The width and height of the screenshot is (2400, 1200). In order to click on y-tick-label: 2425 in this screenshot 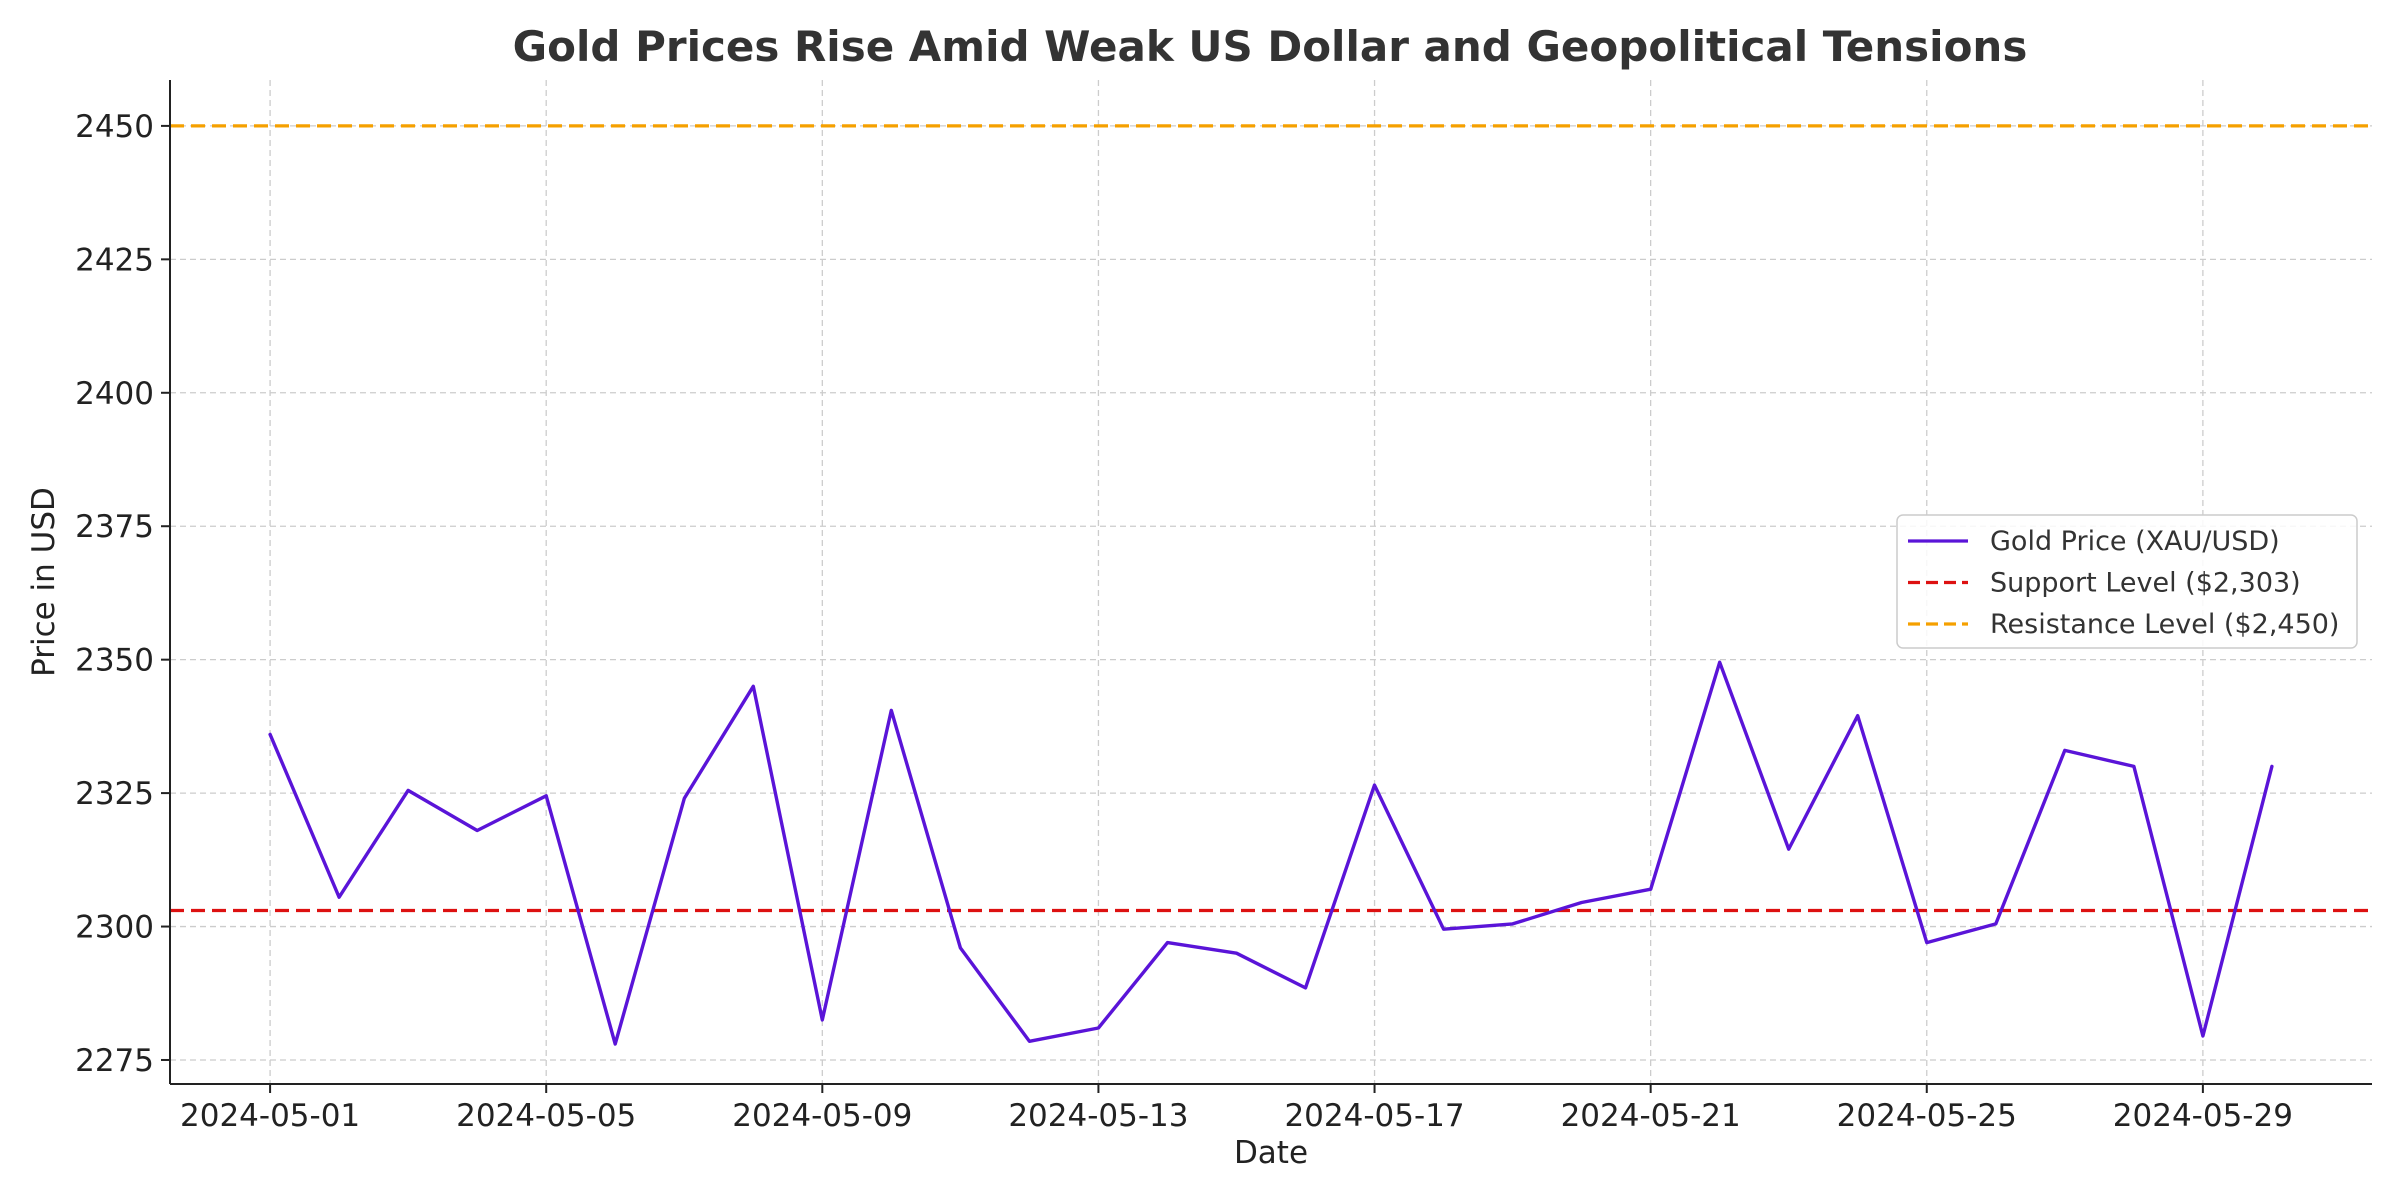, I will do `click(114, 260)`.